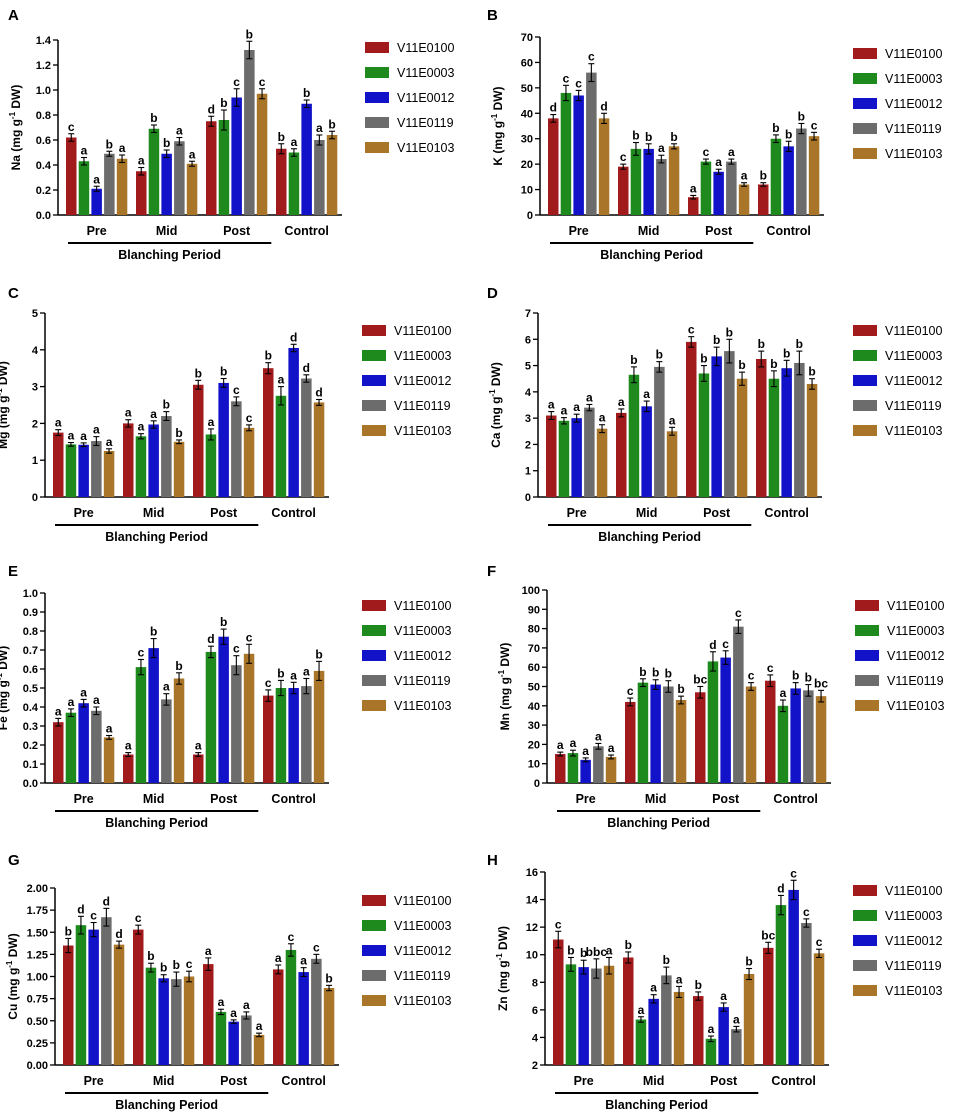  I want to click on y-tick-label: 1.2, so click(43, 66).